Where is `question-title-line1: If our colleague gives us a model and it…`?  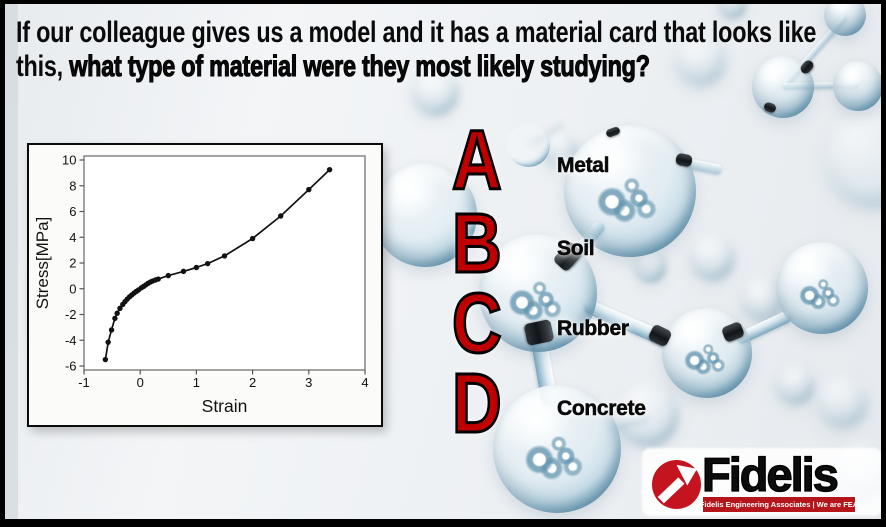 question-title-line1: If our colleague gives us a model and it… is located at coordinates (416, 32).